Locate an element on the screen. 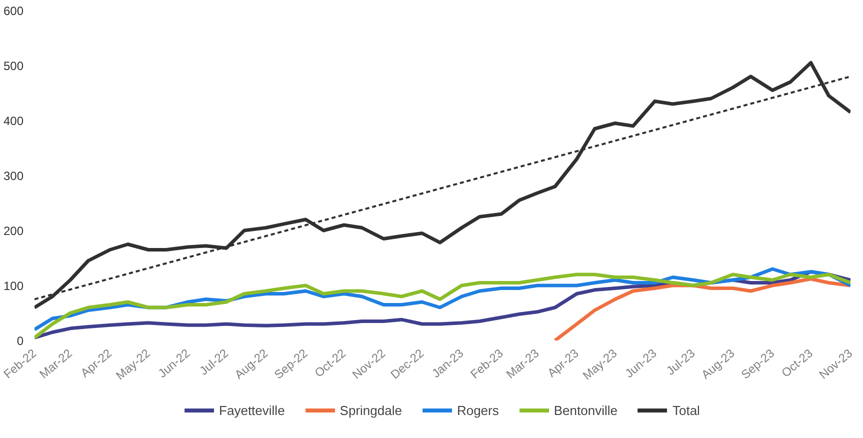 The image size is (863, 438). y-tick-label: 0 is located at coordinates (20, 341).